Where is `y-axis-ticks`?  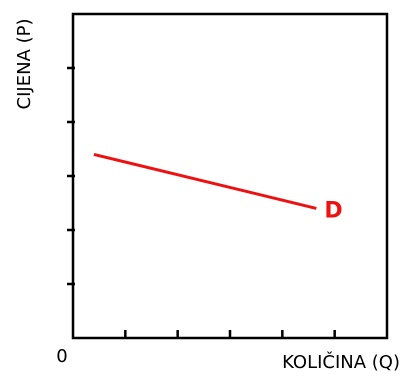
y-axis-ticks is located at coordinates (71, 176).